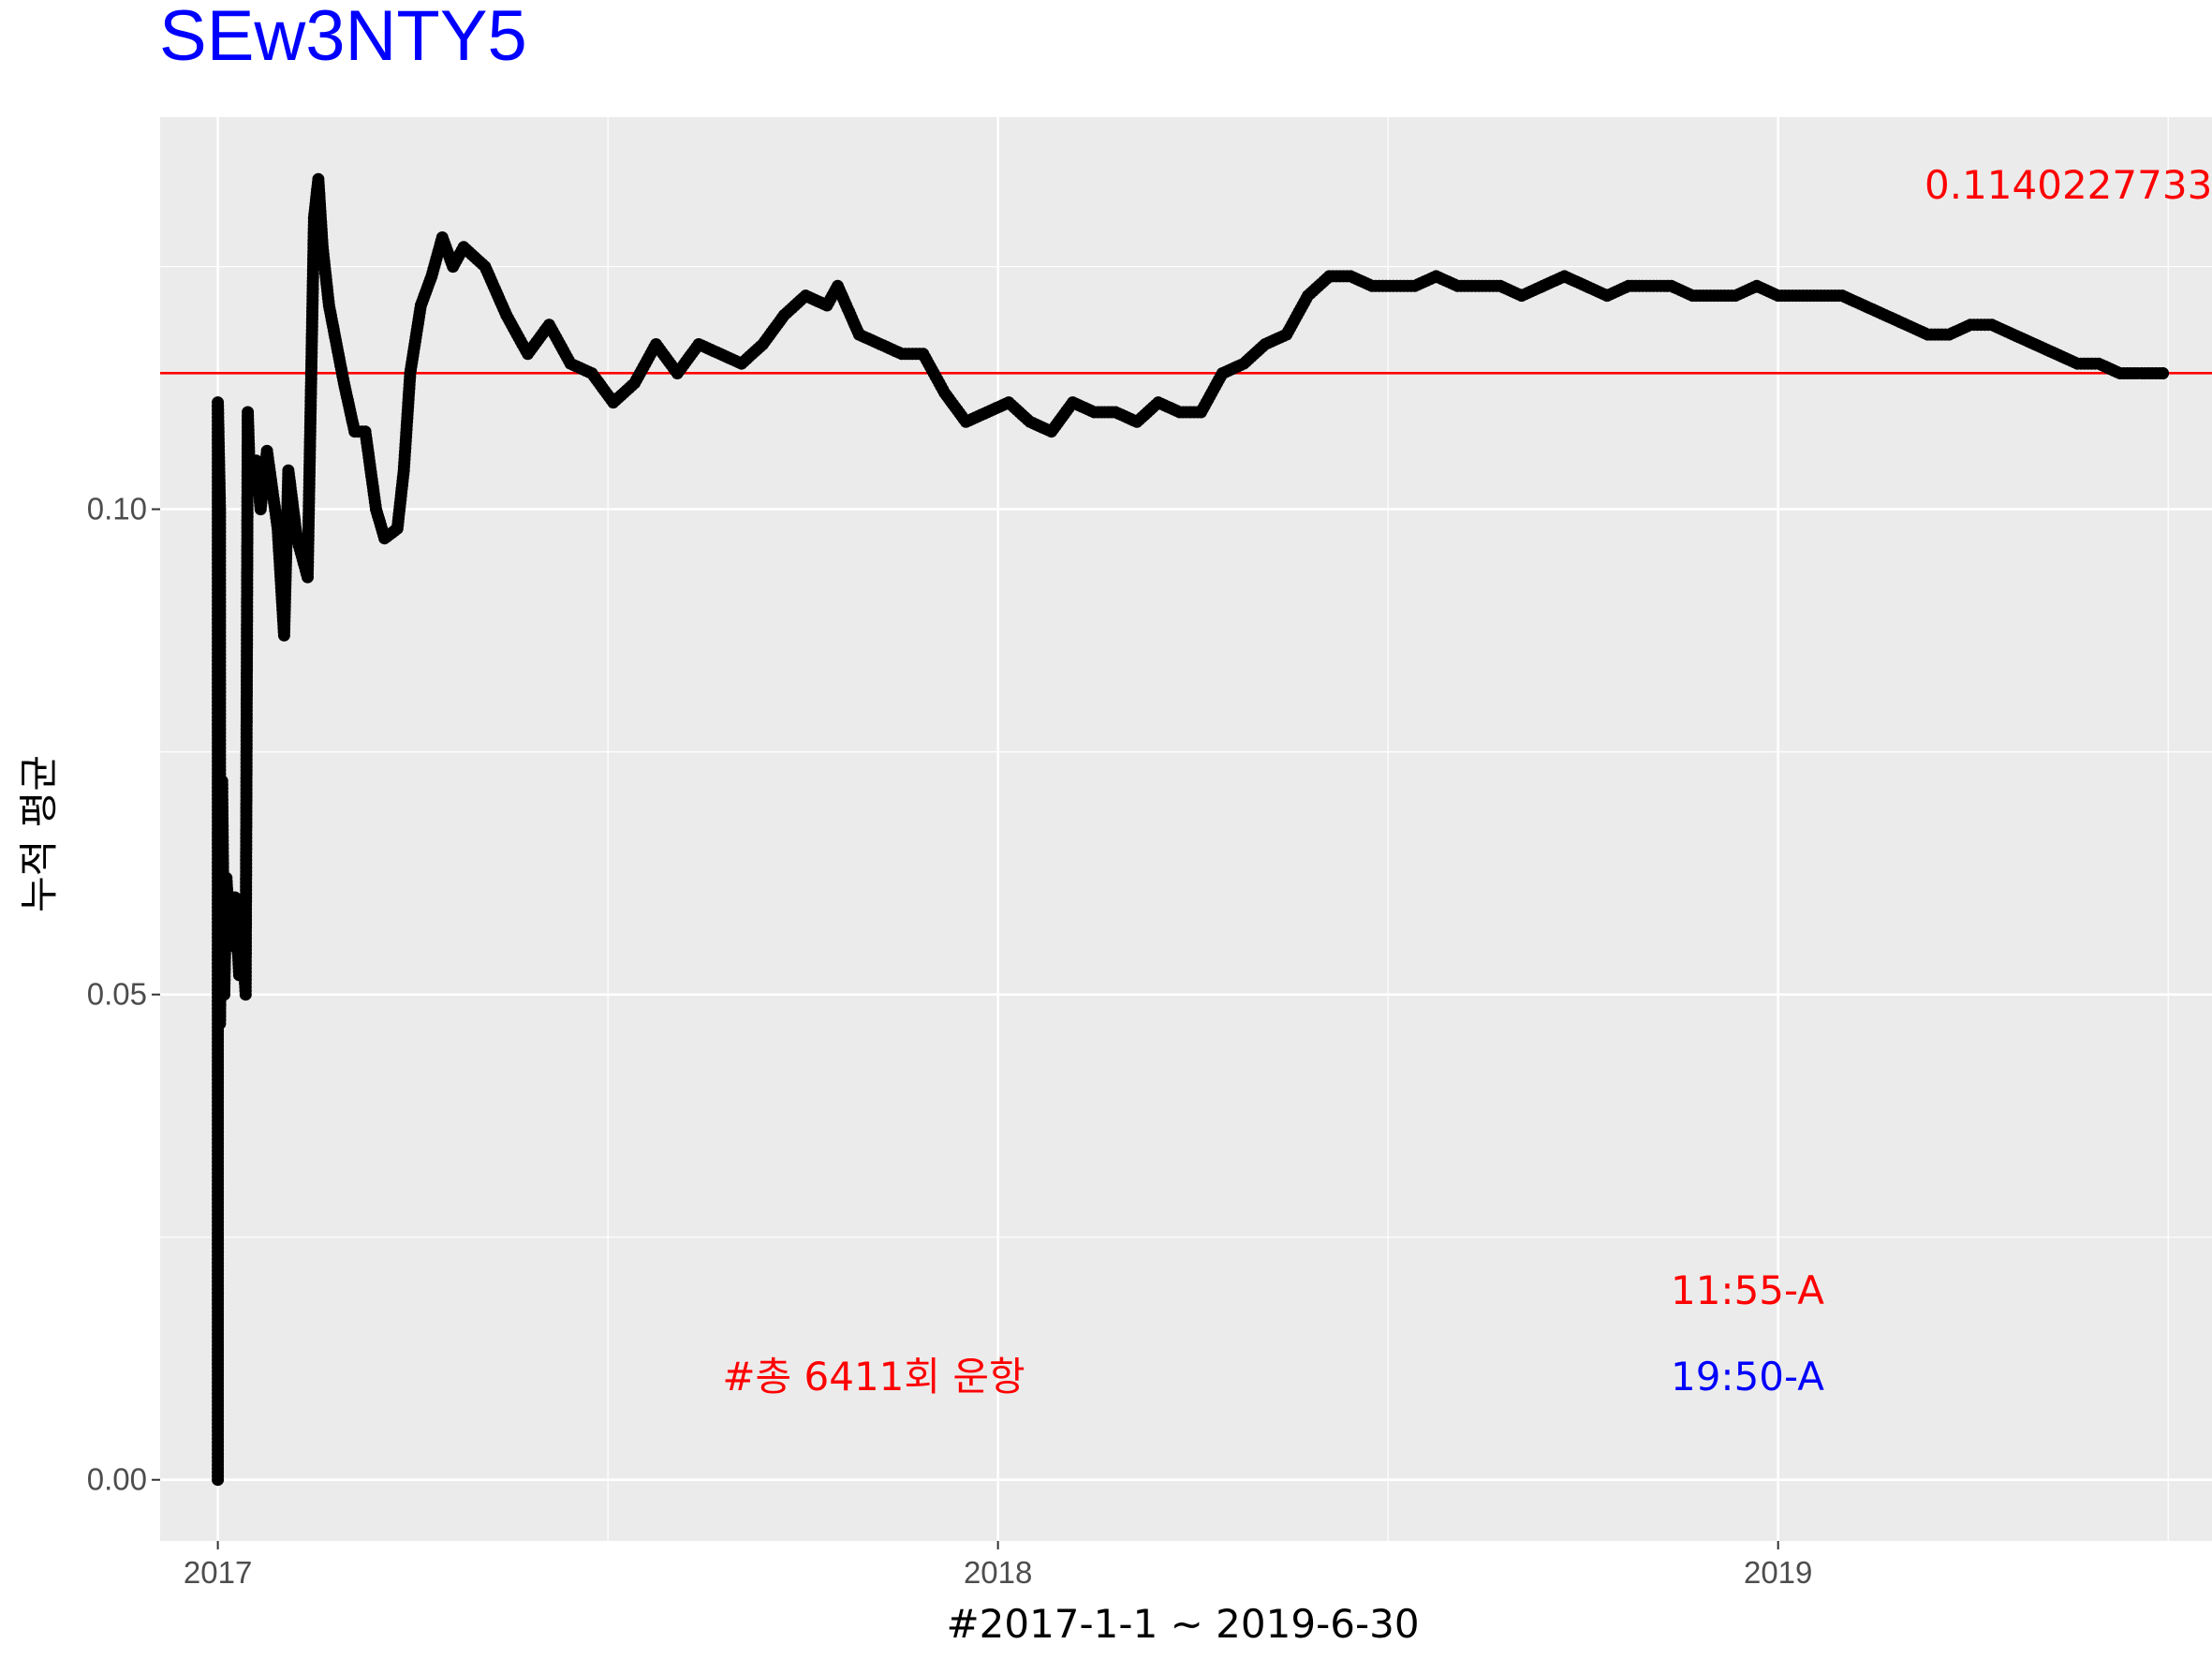 The width and height of the screenshot is (2212, 1659). Describe the element at coordinates (2068, 185) in the screenshot. I see `mean-value-label: 0.1140227733` at that location.